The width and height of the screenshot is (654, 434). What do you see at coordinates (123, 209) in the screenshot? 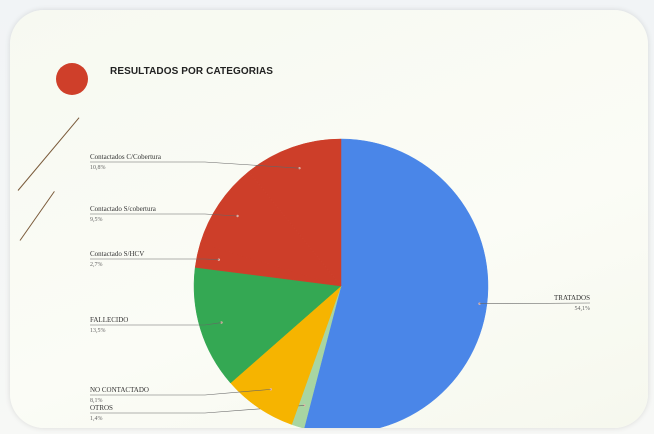
I see `slice-label: Contactado S/cobertura` at bounding box center [123, 209].